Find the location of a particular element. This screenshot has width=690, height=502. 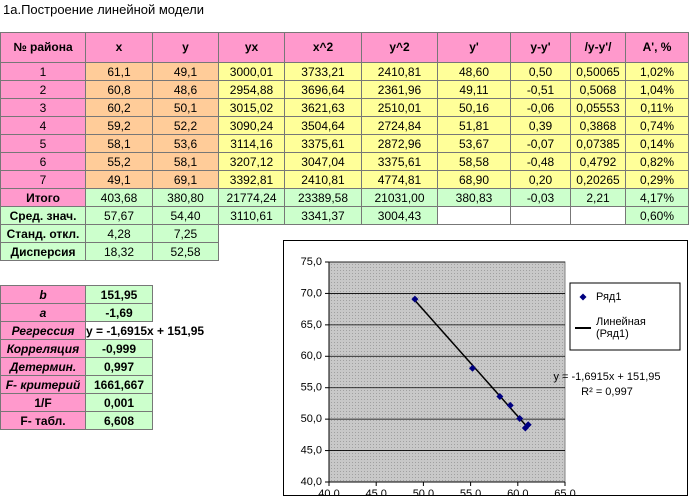

cell: 380,80 is located at coordinates (185, 197).